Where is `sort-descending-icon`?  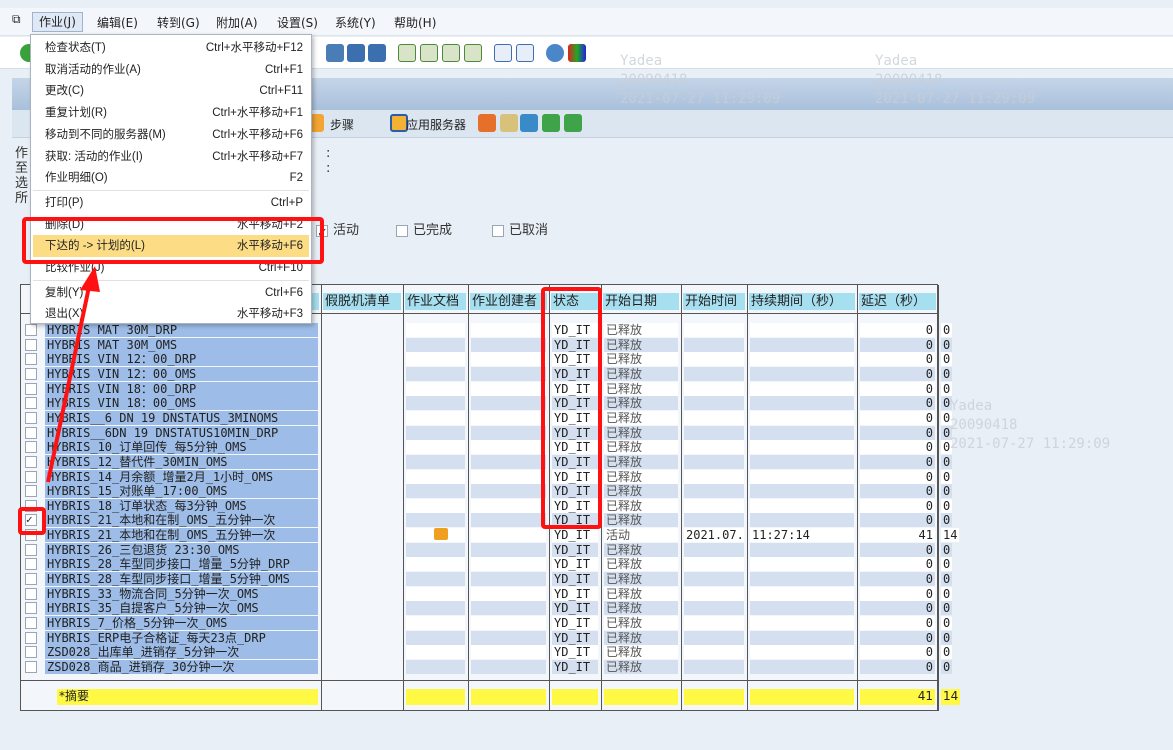
sort-descending-icon is located at coordinates (573, 123).